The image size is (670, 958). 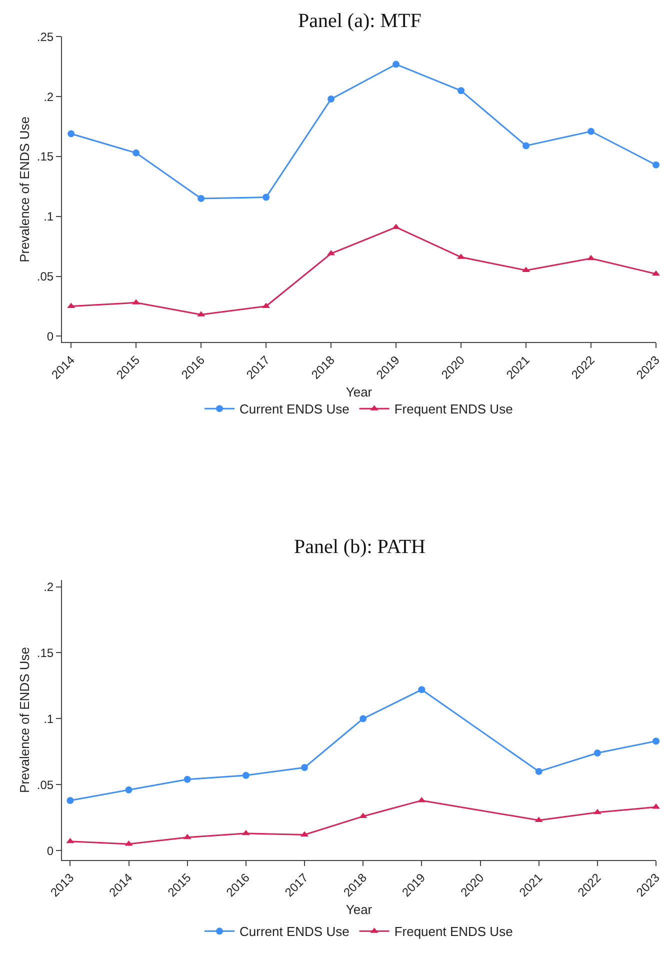 I want to click on chart-title: Panel (b): PATH, so click(x=360, y=547).